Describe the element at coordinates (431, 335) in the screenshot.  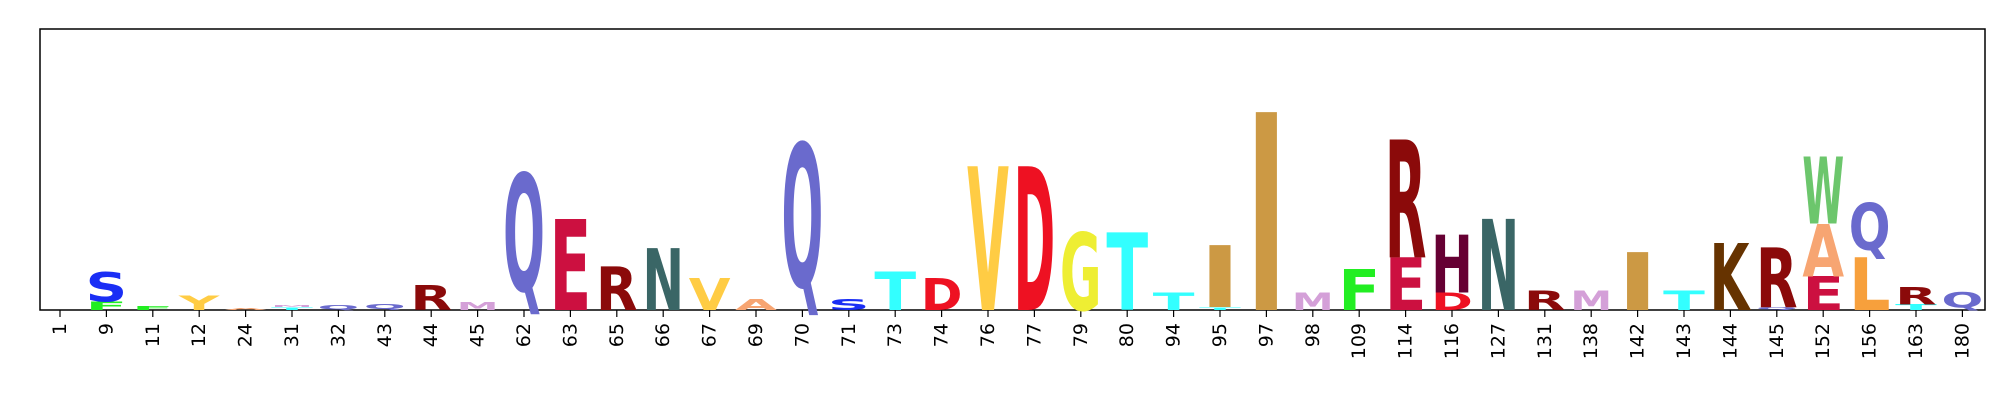
I see `x-tick-label: 44` at that location.